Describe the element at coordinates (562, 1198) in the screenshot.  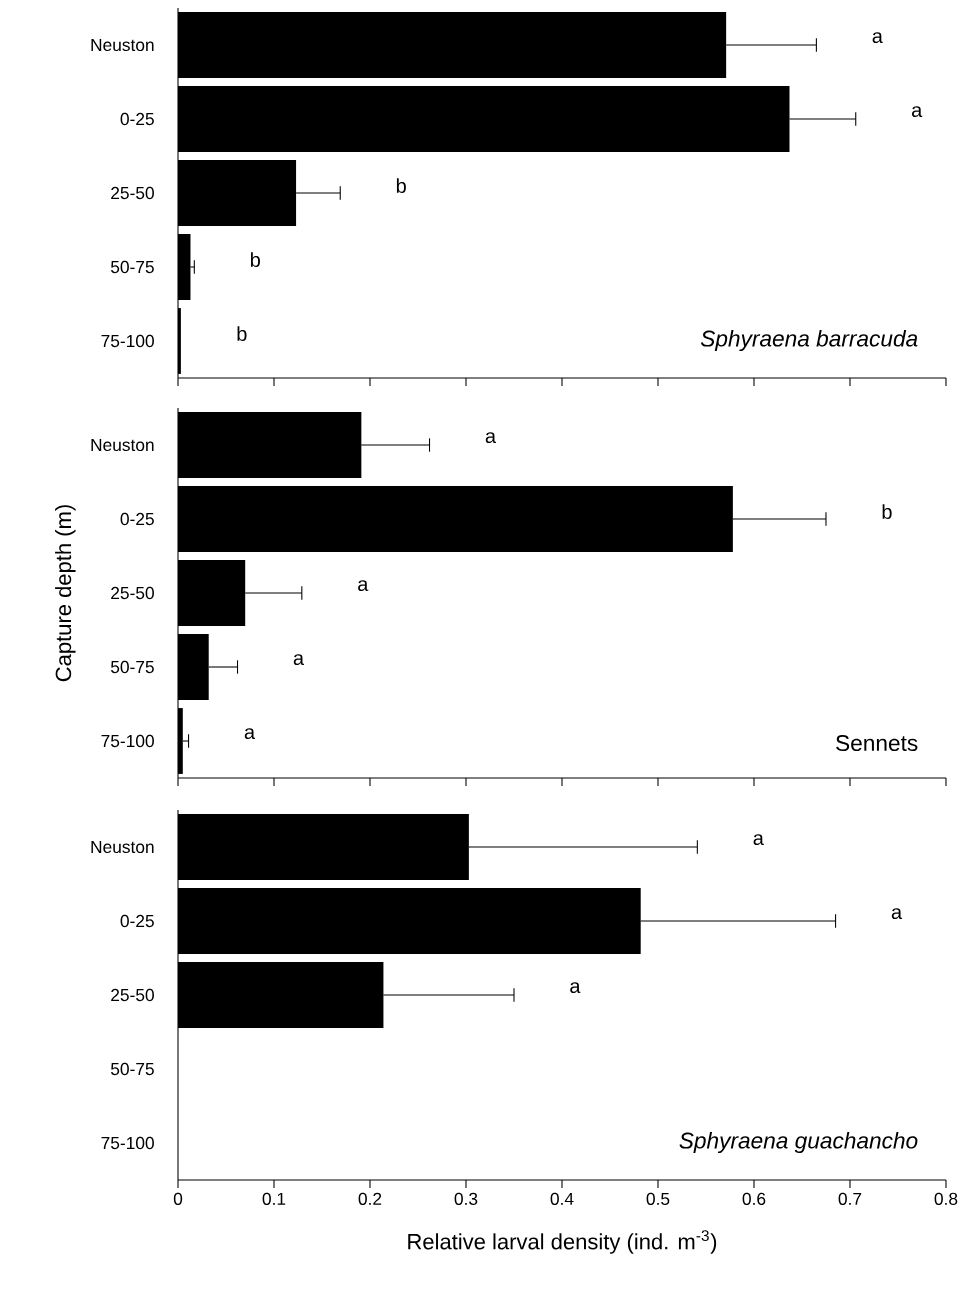
I see `x-tick-label: 0.4` at that location.